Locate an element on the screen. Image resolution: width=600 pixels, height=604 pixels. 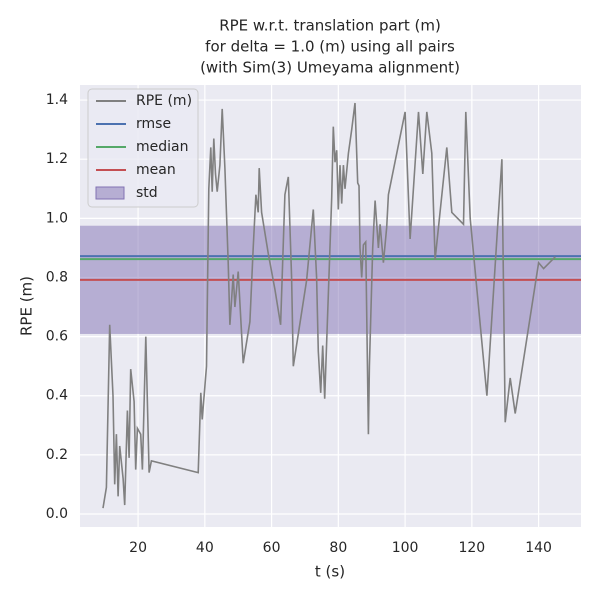
chart-title: for delta = 1.0 (m) using all pairs is located at coordinates (330, 47).